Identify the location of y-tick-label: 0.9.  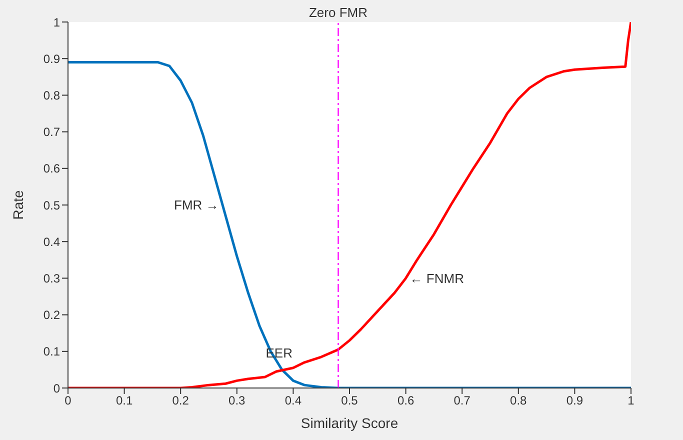
(51, 59).